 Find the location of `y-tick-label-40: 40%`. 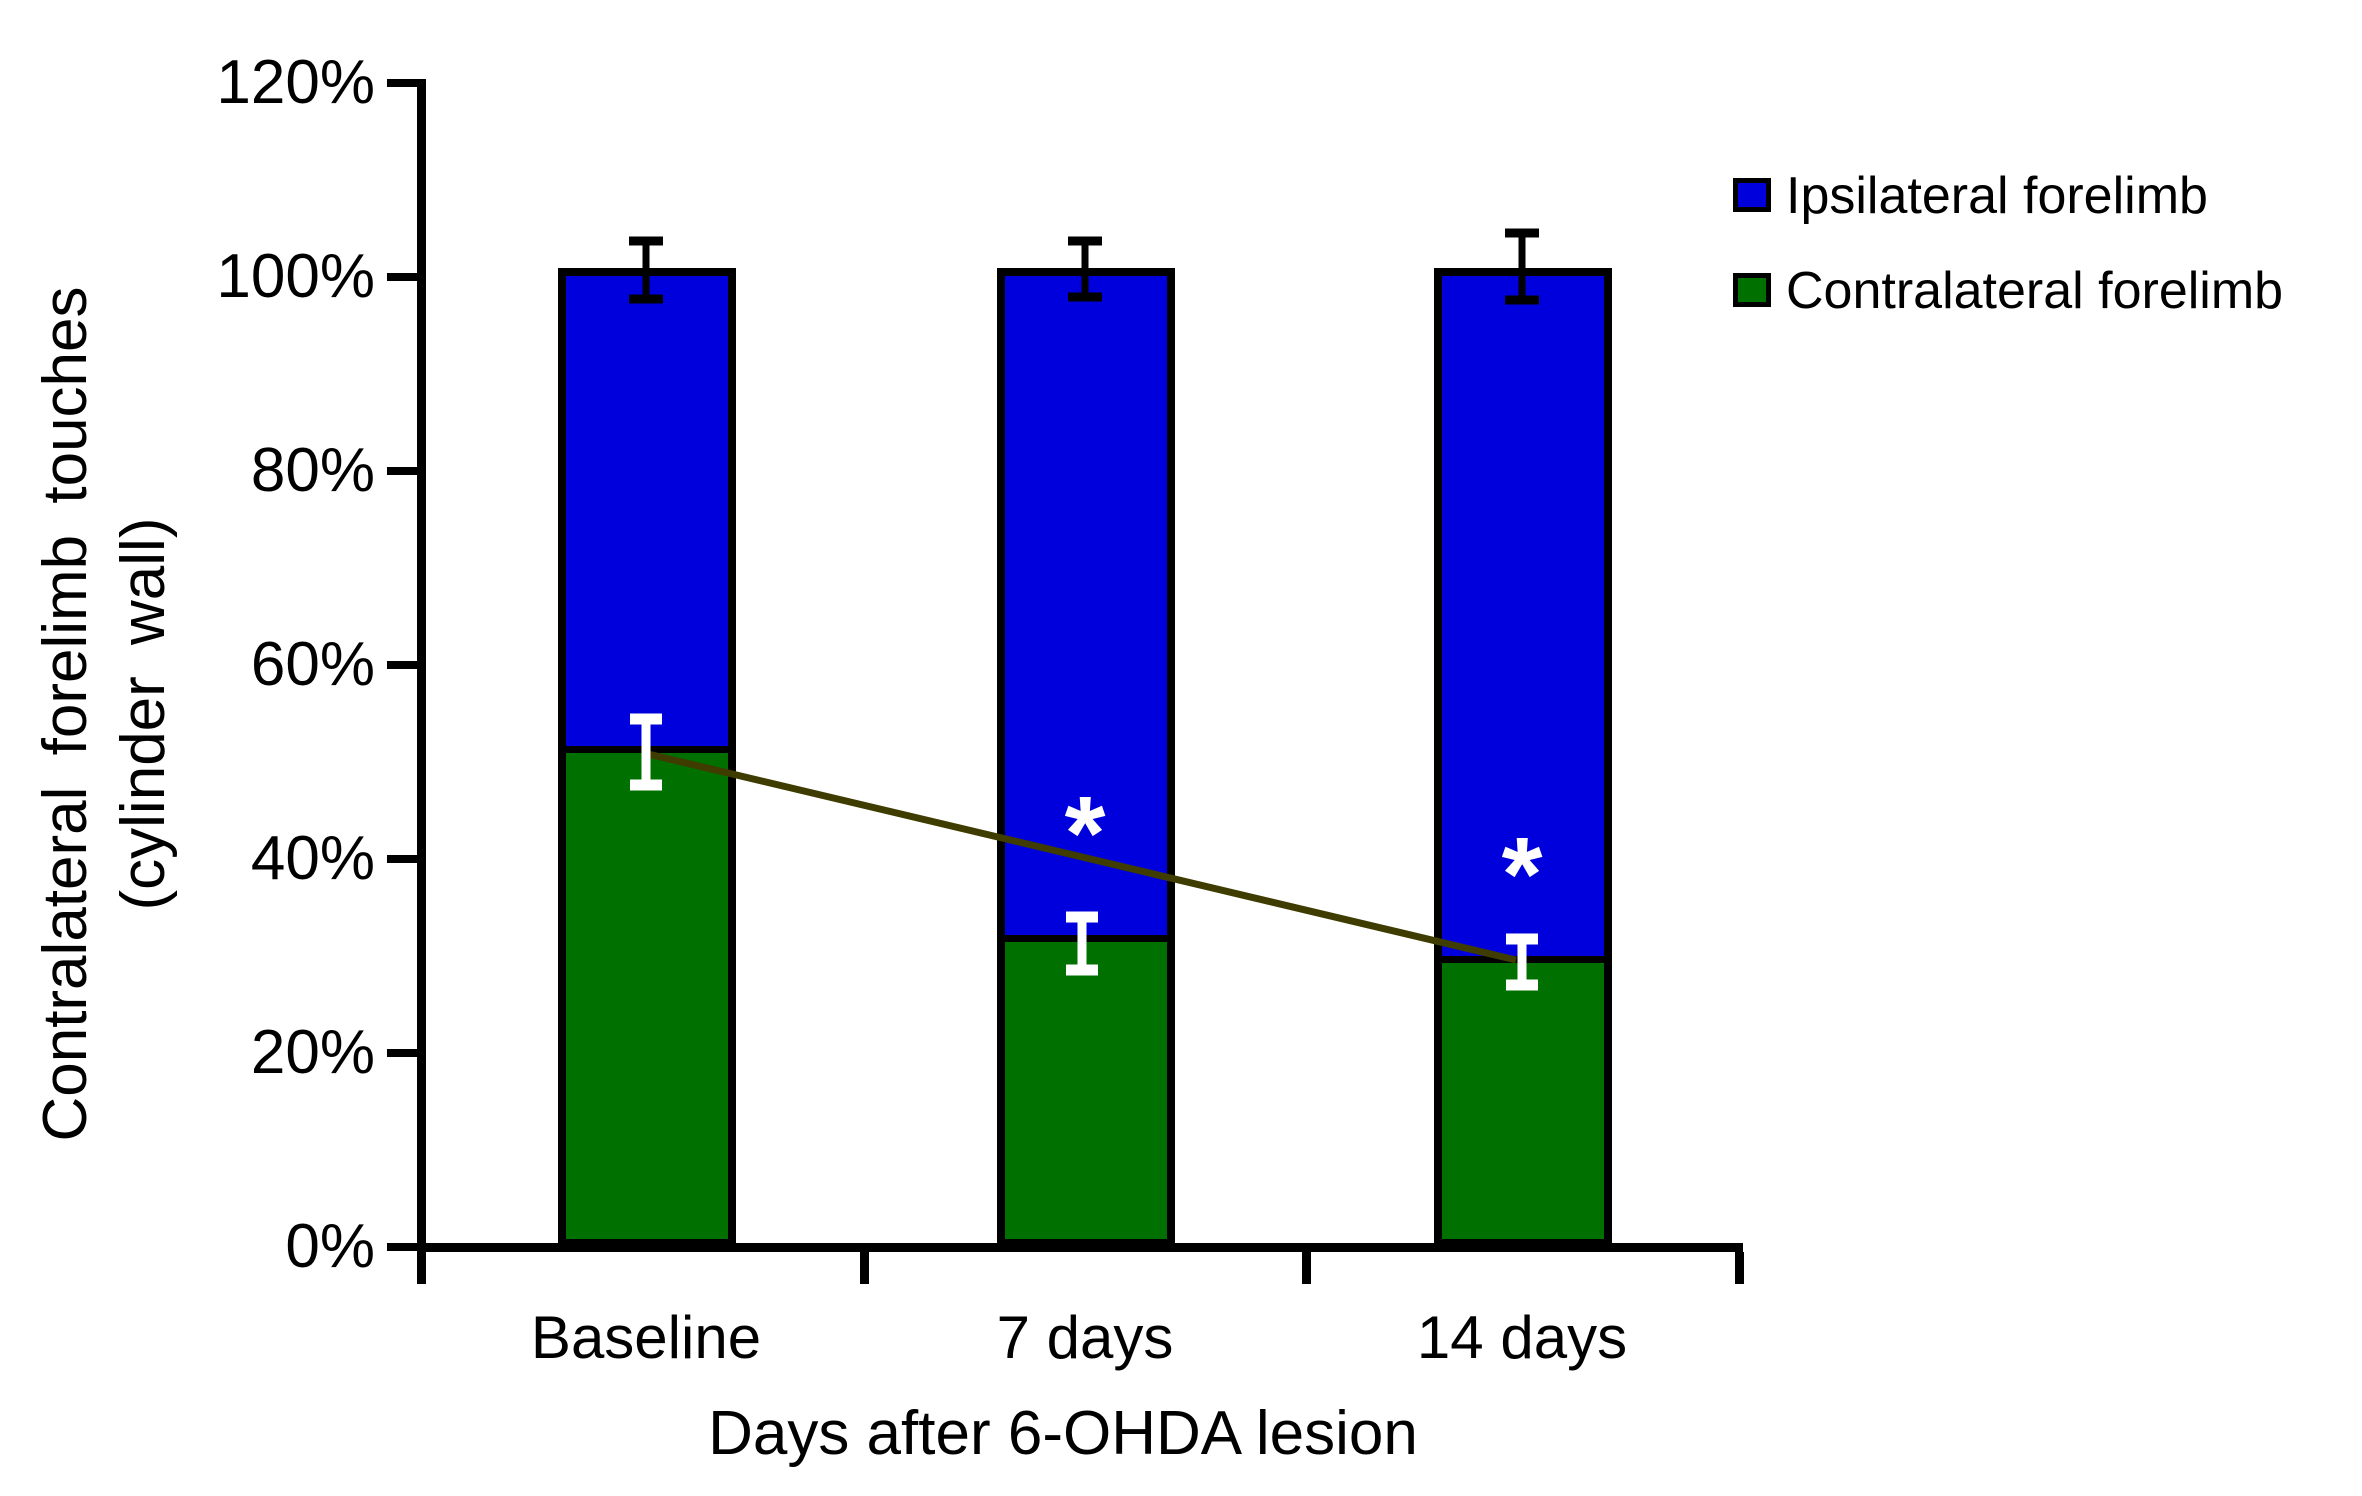

y-tick-label-40: 40% is located at coordinates (312, 858).